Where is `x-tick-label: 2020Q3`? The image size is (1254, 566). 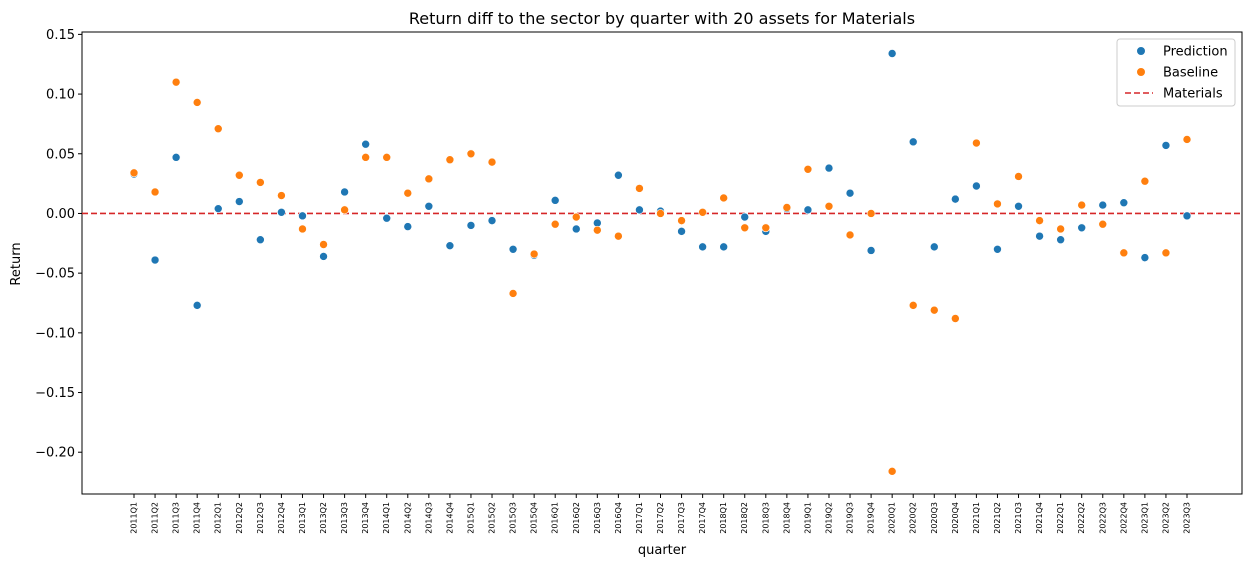
x-tick-label: 2020Q3 is located at coordinates (934, 518).